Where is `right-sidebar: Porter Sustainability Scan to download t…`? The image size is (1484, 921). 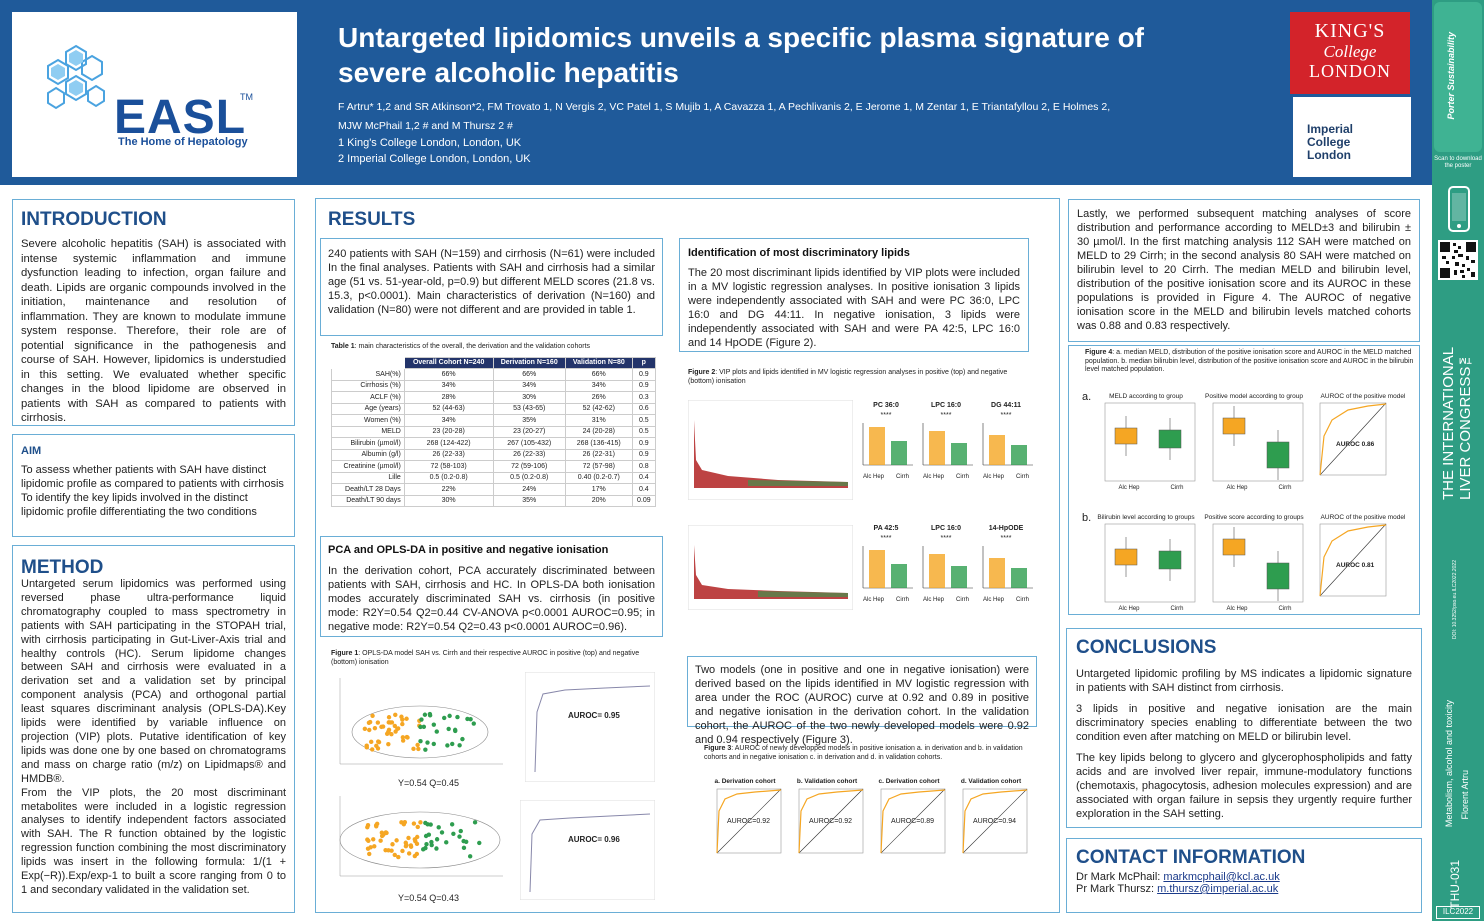 right-sidebar: Porter Sustainability Scan to download t… is located at coordinates (1458, 460).